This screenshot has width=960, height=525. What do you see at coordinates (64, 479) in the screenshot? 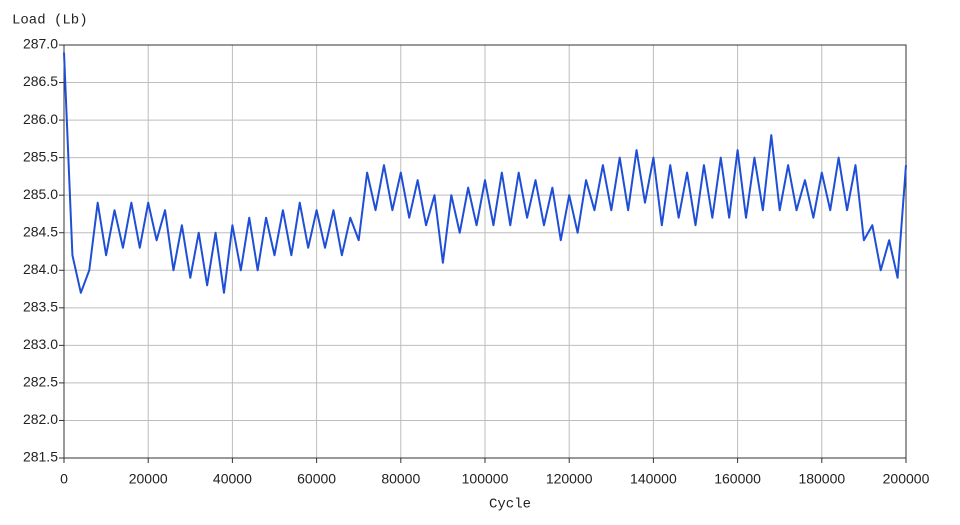
I see `x-tick-label: 0` at bounding box center [64, 479].